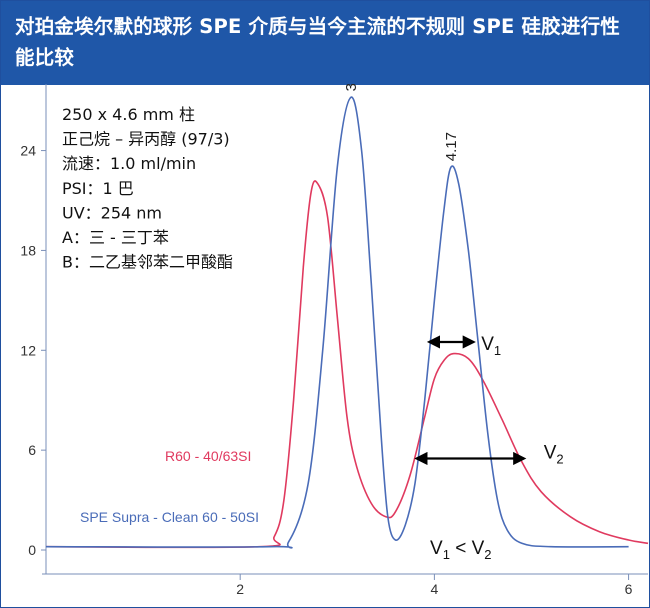 The width and height of the screenshot is (650, 608). I want to click on y-tick-label: 6, so click(32, 450).